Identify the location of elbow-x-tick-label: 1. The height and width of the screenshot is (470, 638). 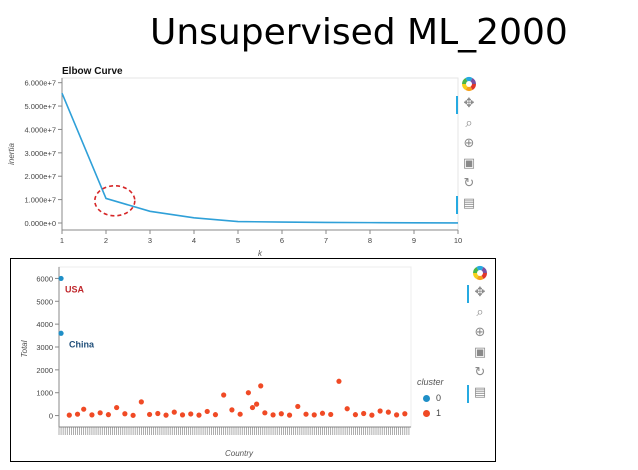
(62, 240).